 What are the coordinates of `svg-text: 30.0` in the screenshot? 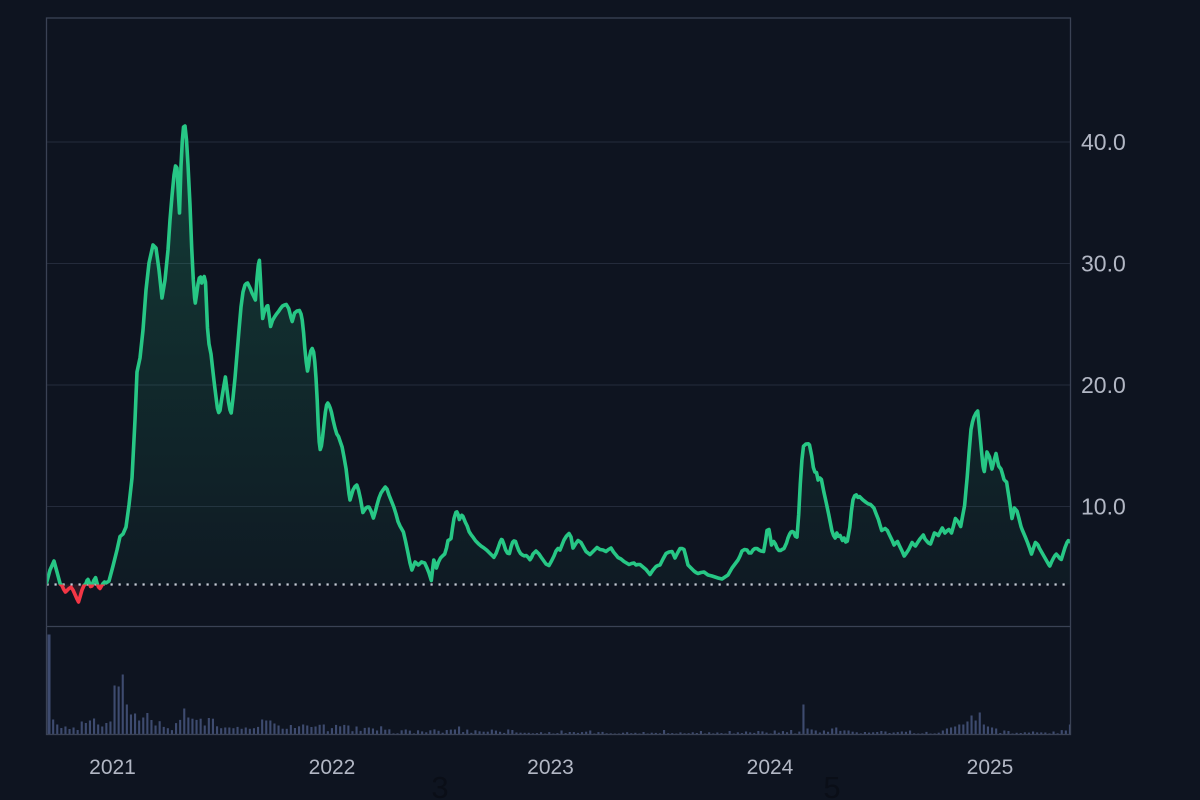 It's located at (1103, 264).